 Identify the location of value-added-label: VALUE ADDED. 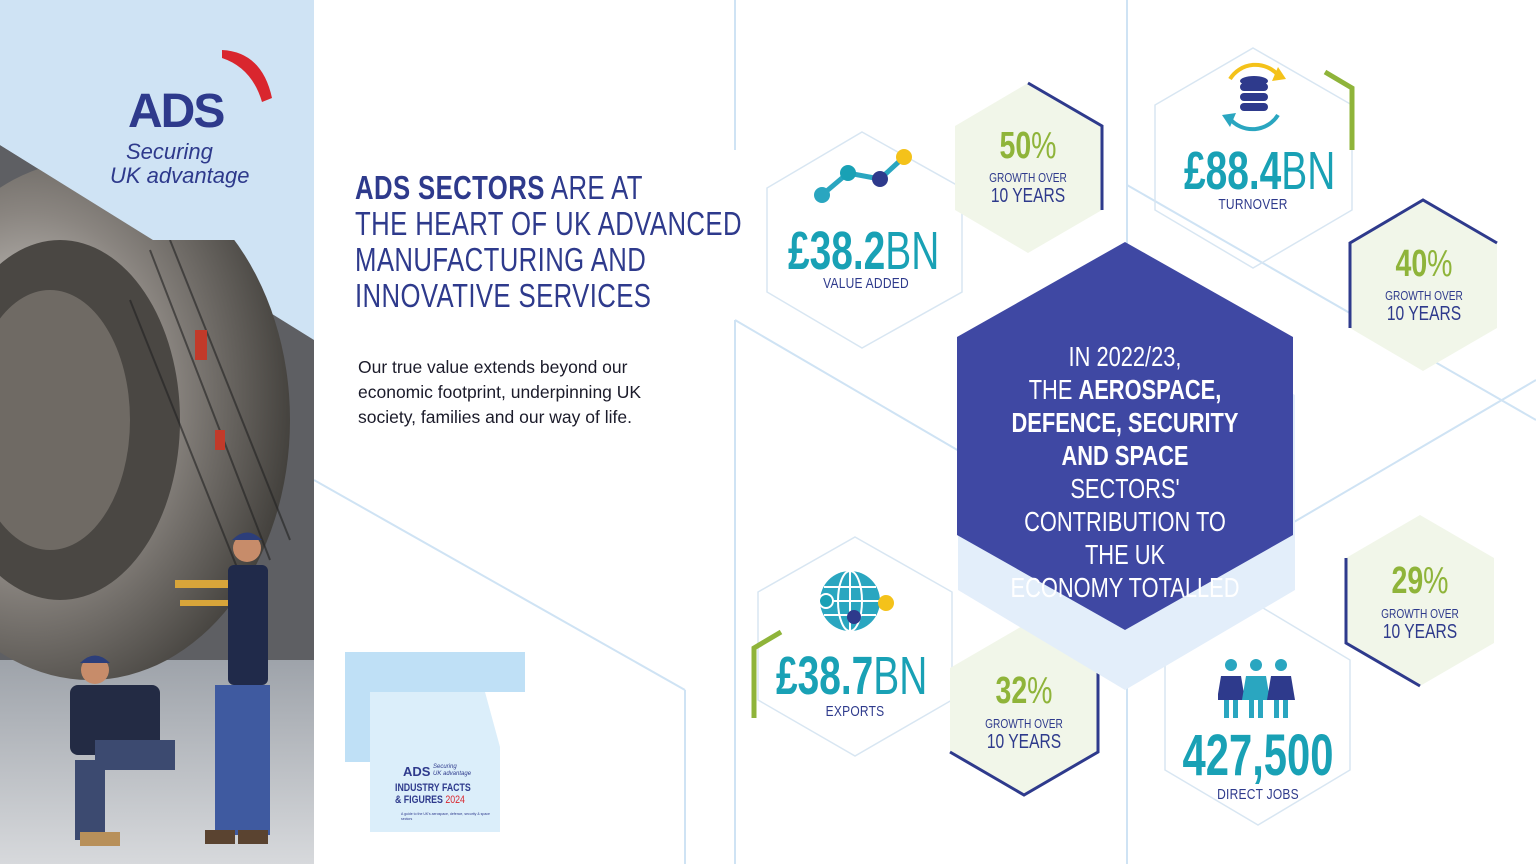
(866, 283).